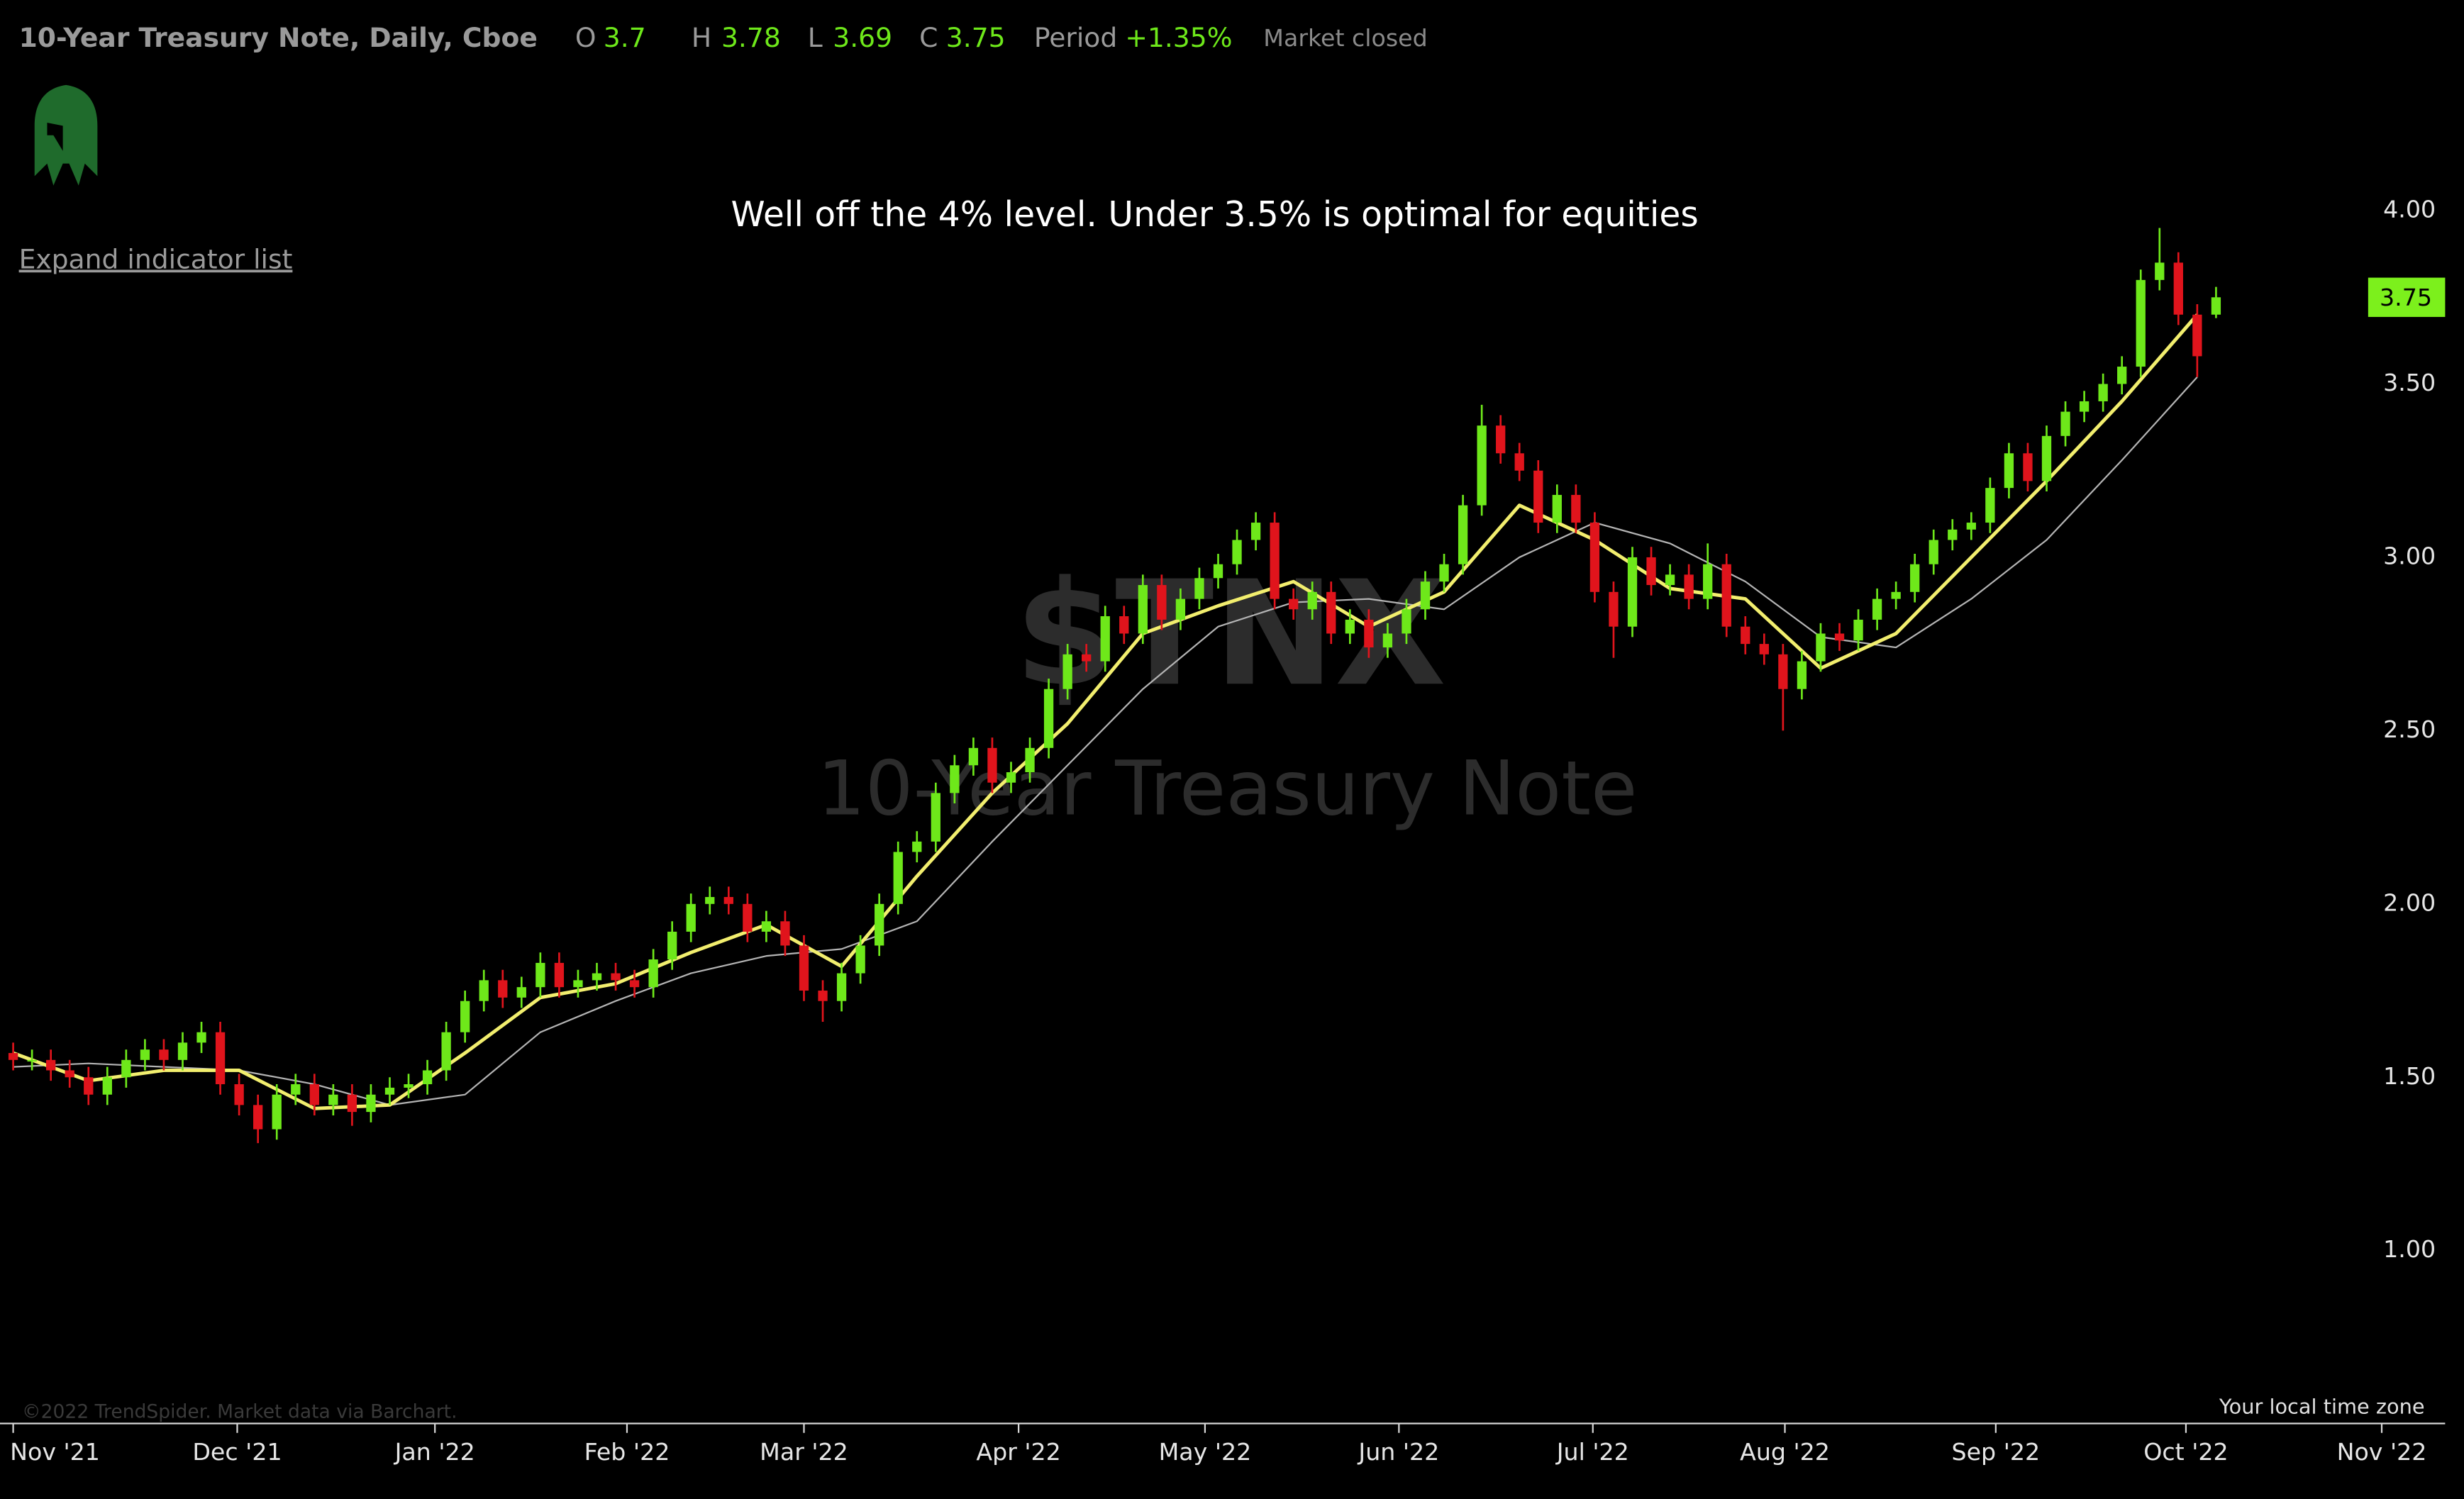 This screenshot has width=2464, height=1499. Describe the element at coordinates (1178, 37) in the screenshot. I see `period-change: +1.35%` at that location.